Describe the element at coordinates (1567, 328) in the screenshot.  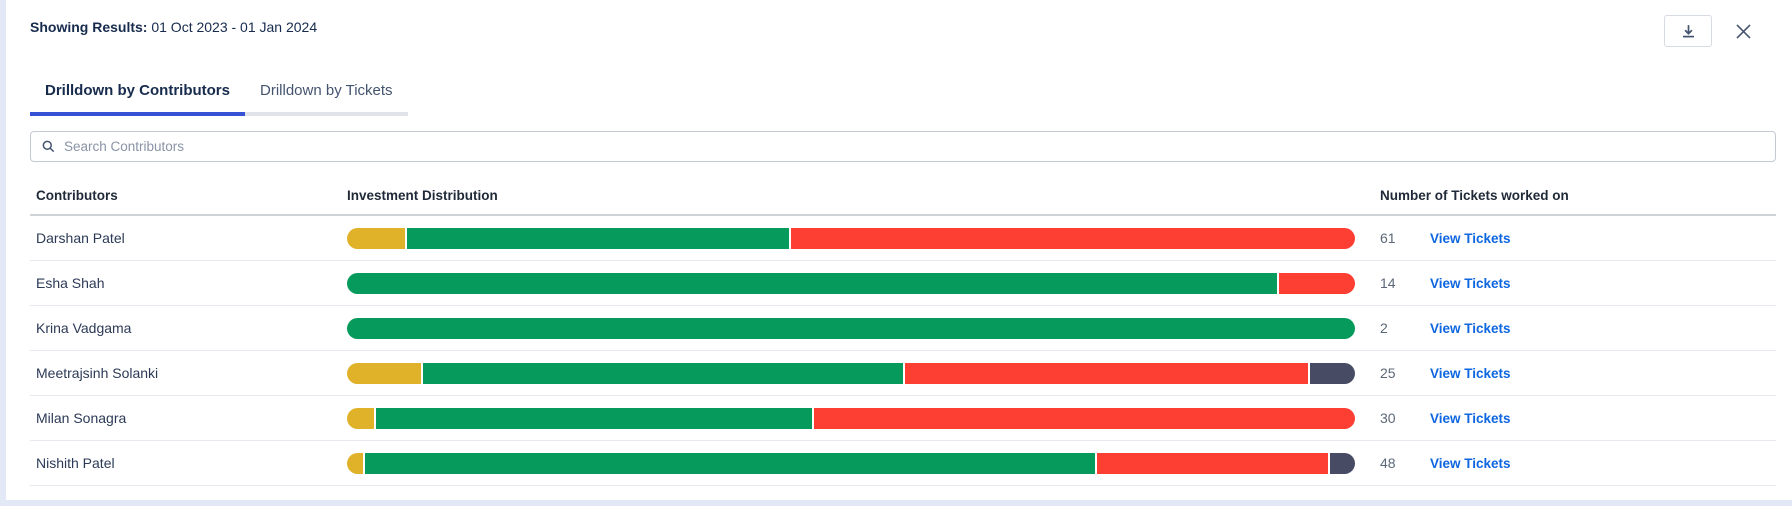
I see `tickets-cell: 2 View Tickets` at that location.